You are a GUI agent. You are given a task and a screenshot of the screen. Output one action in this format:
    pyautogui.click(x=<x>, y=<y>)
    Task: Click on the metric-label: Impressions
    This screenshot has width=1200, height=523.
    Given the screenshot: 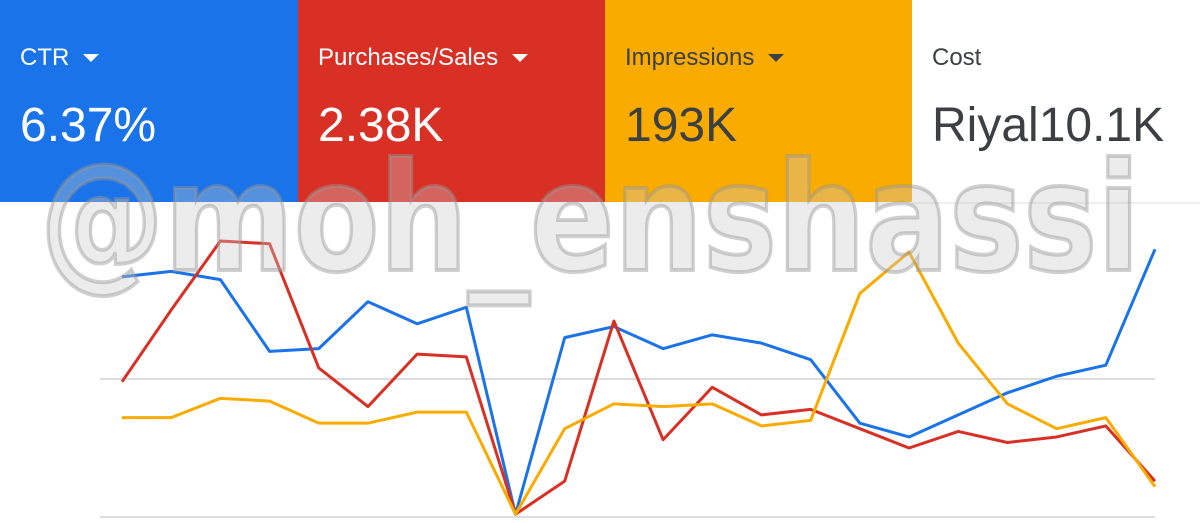 What is the action you would take?
    pyautogui.click(x=768, y=58)
    